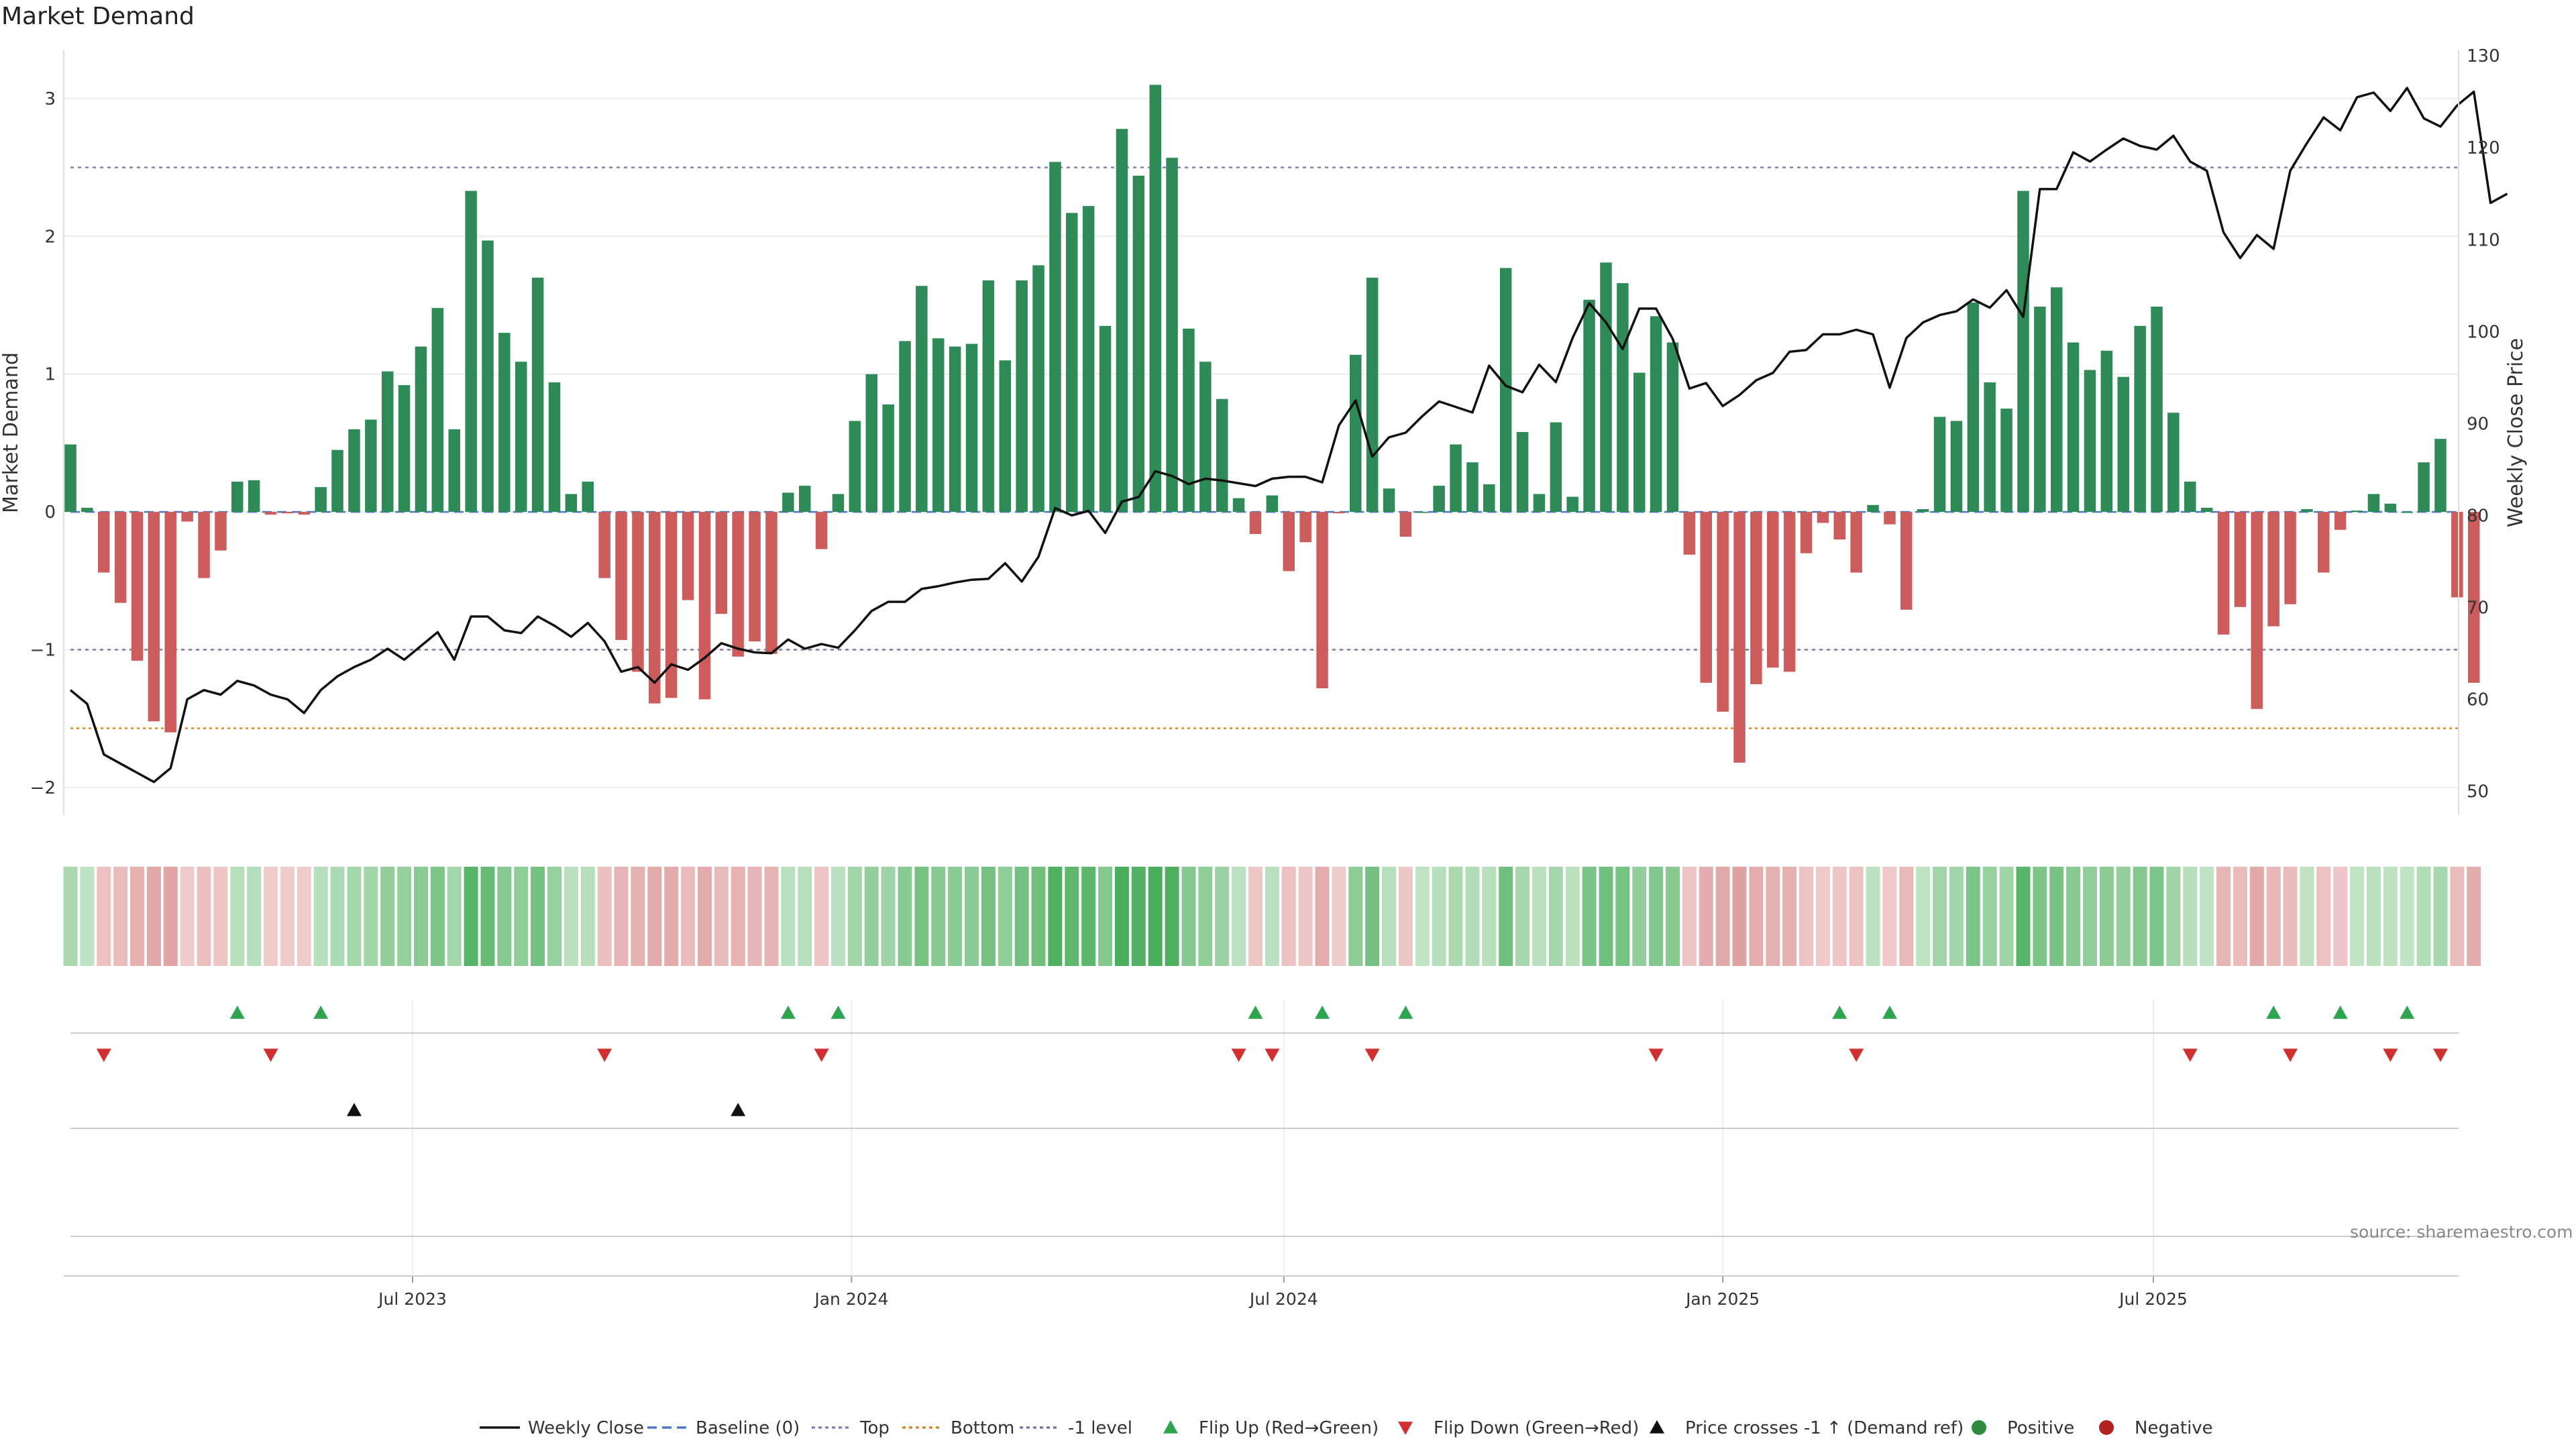 The image size is (2576, 1449). I want to click on legend-swatch, so click(1657, 1427).